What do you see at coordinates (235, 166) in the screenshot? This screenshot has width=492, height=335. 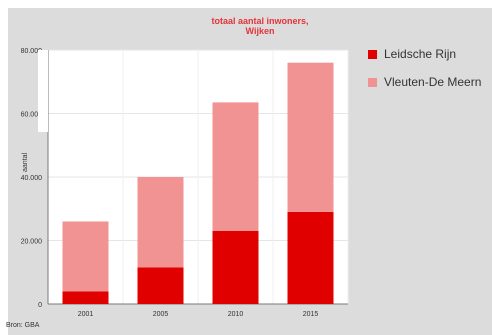 I see `bar-2010-vleuten-de-meern` at bounding box center [235, 166].